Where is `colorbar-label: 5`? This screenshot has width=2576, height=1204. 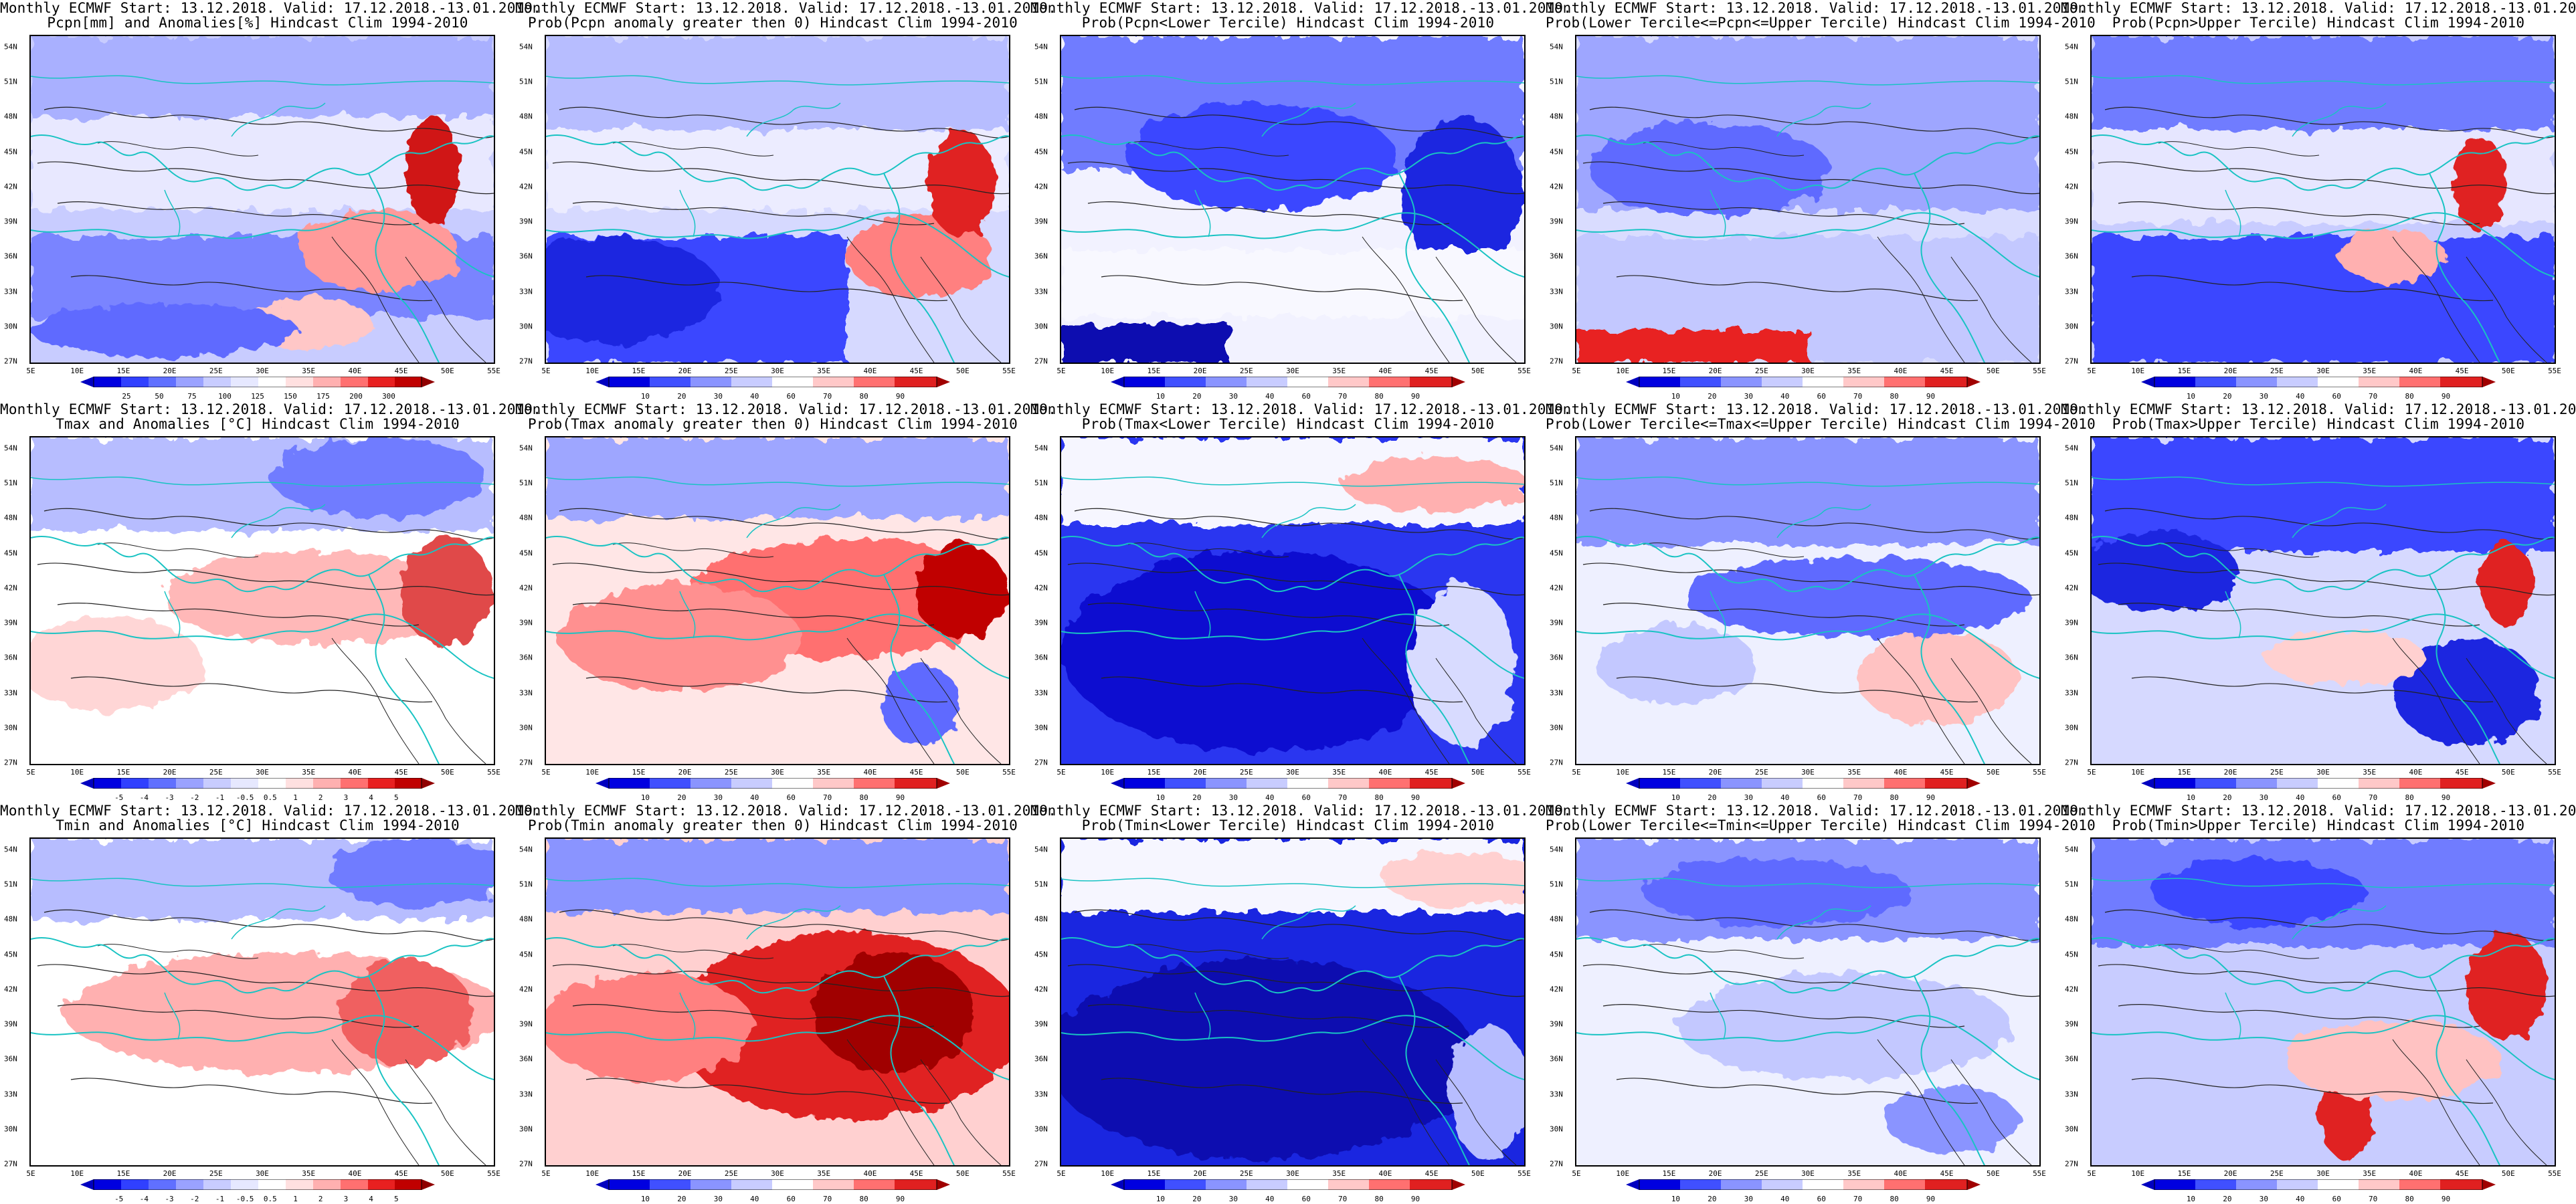 colorbar-label: 5 is located at coordinates (396, 797).